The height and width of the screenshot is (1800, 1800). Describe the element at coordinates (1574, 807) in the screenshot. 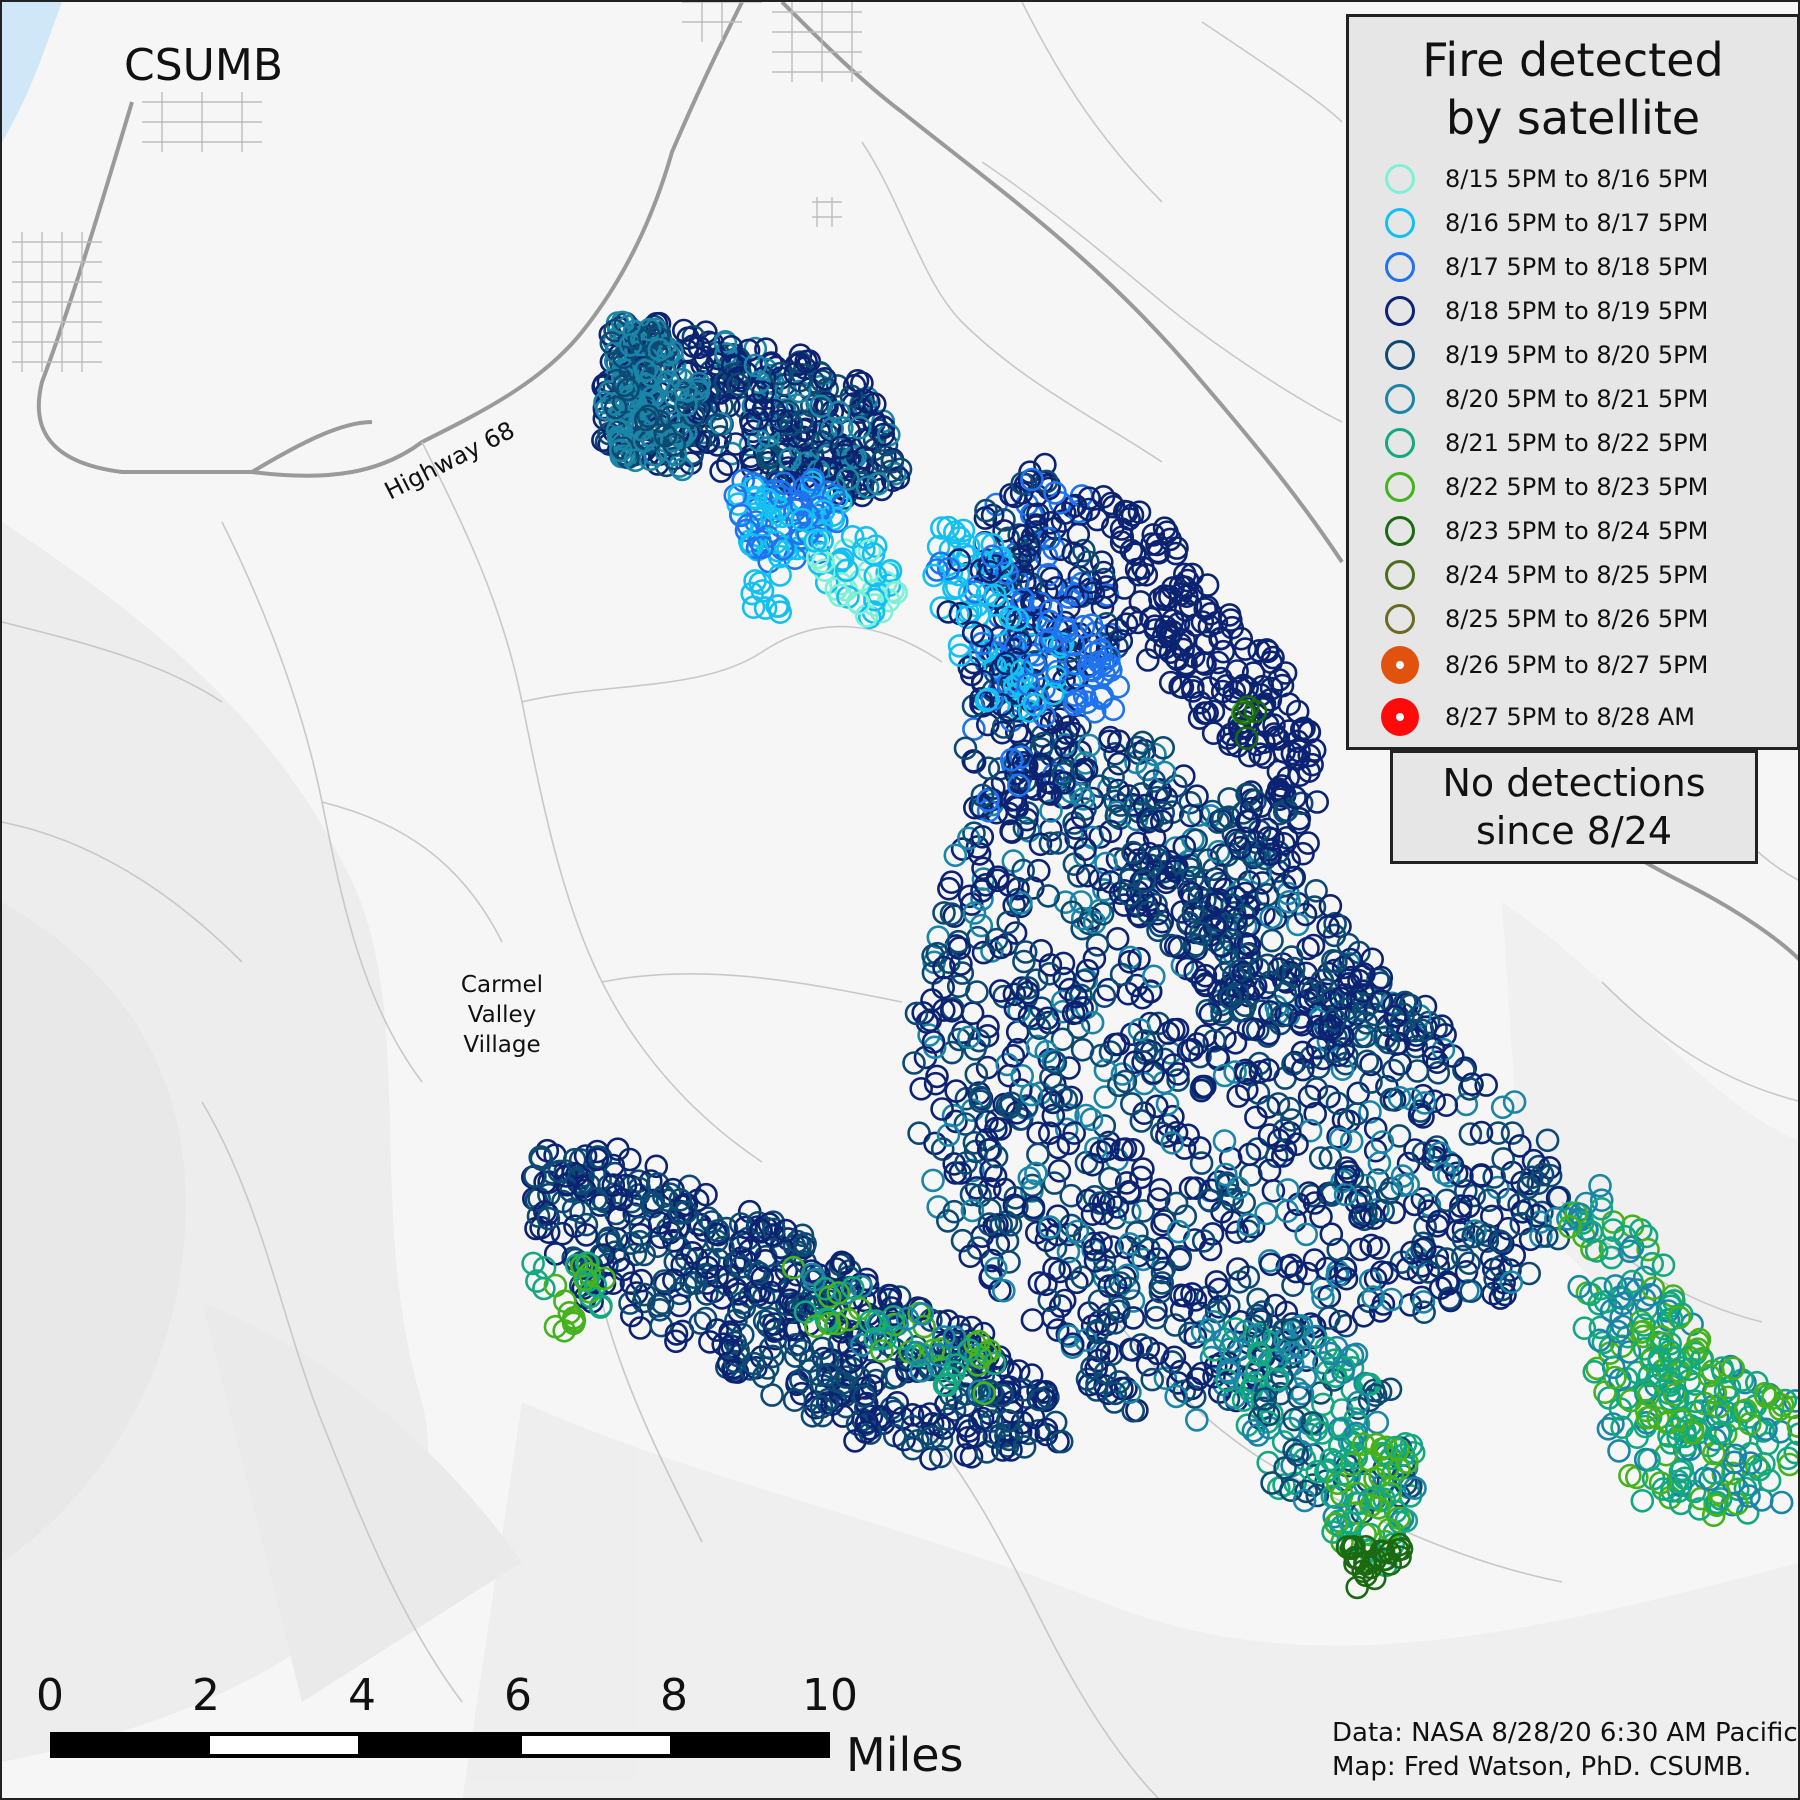

I see `no-detections-box: No detections since 8/24` at that location.